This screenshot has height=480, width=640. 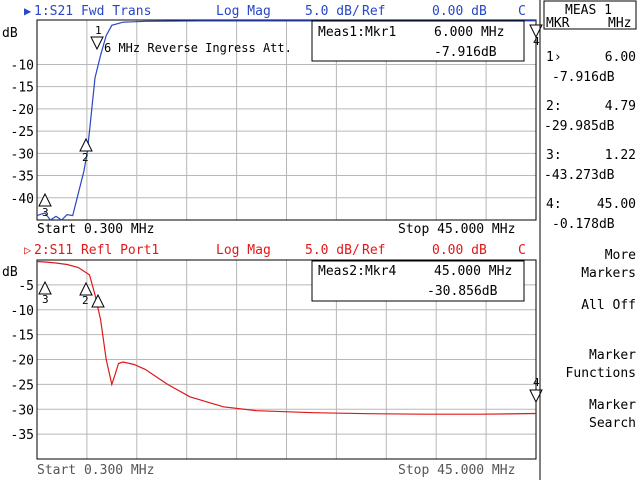 I want to click on trace2-y-tick-label: -5, so click(x=26, y=286).